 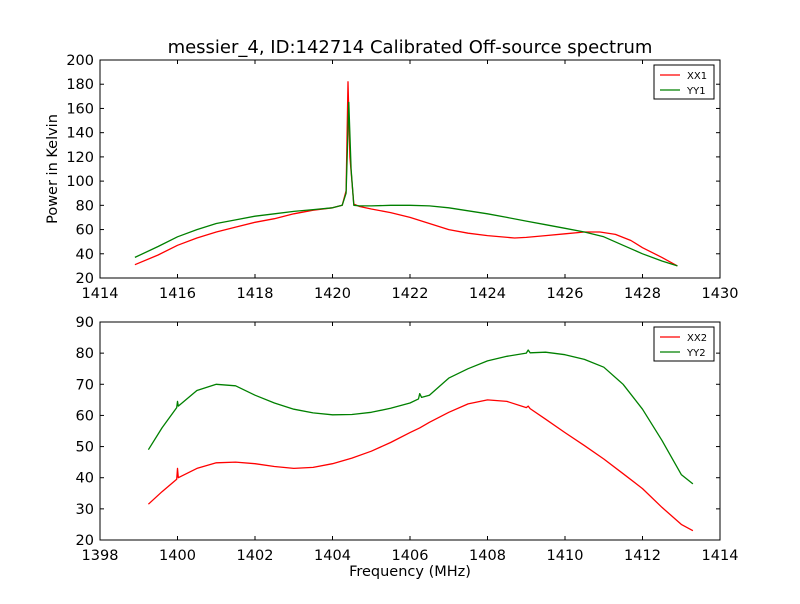 I want to click on x-tick-label: 1408, so click(x=487, y=556).